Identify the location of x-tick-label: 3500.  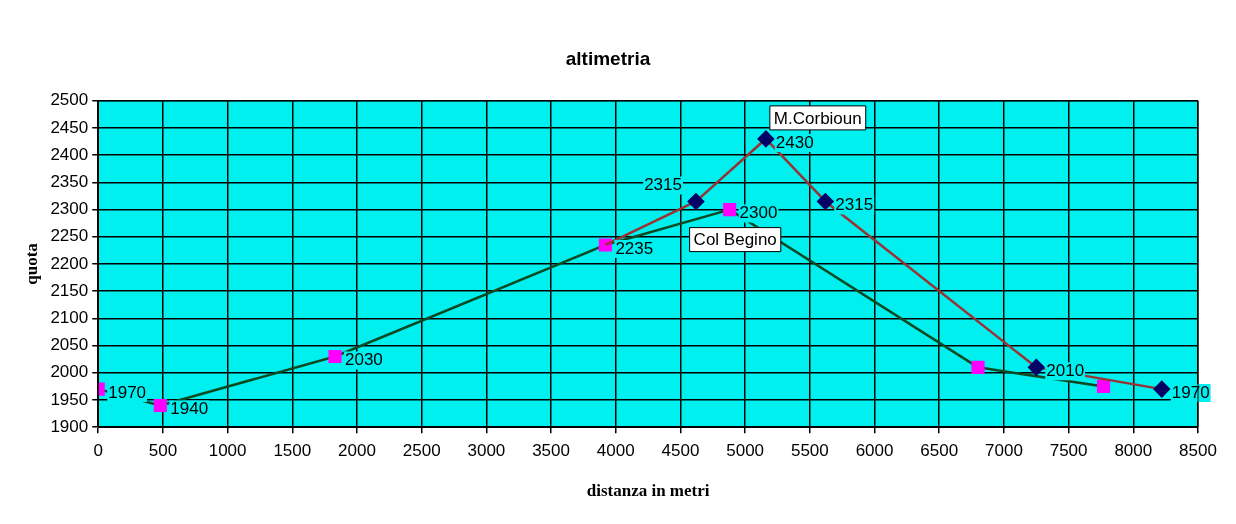
(551, 451).